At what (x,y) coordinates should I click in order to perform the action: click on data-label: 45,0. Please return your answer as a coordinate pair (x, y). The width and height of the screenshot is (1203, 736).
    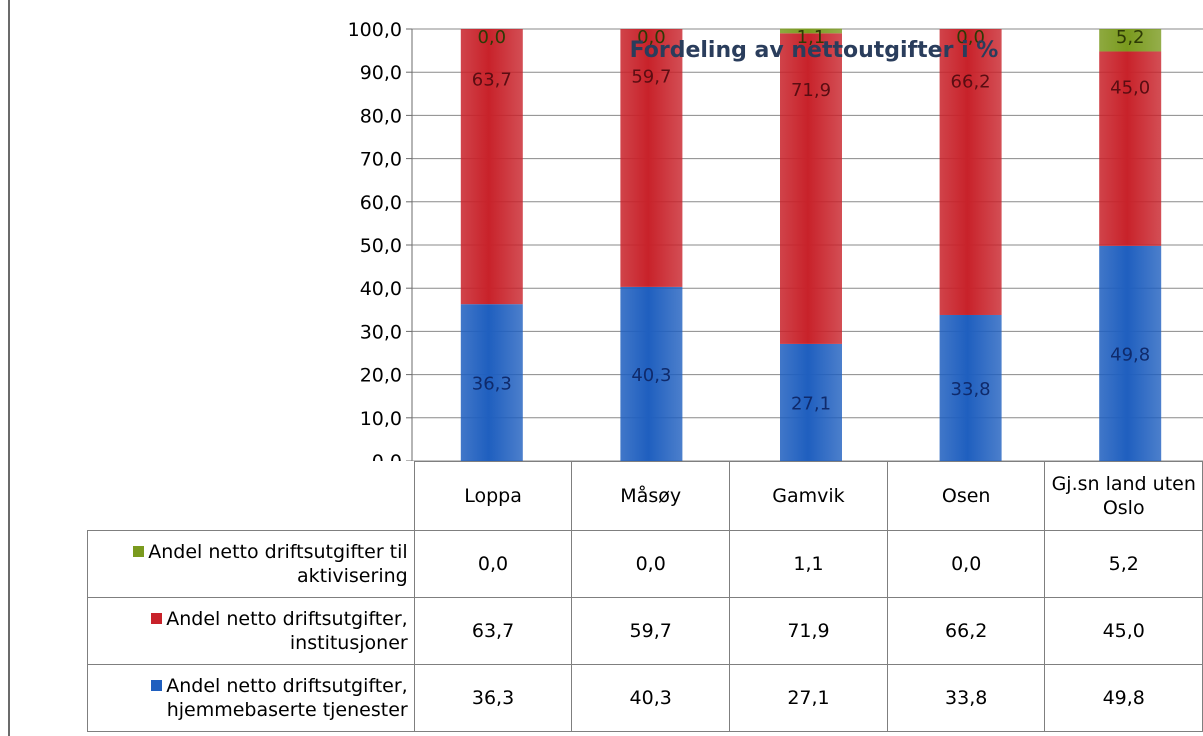
    Looking at the image, I should click on (1130, 87).